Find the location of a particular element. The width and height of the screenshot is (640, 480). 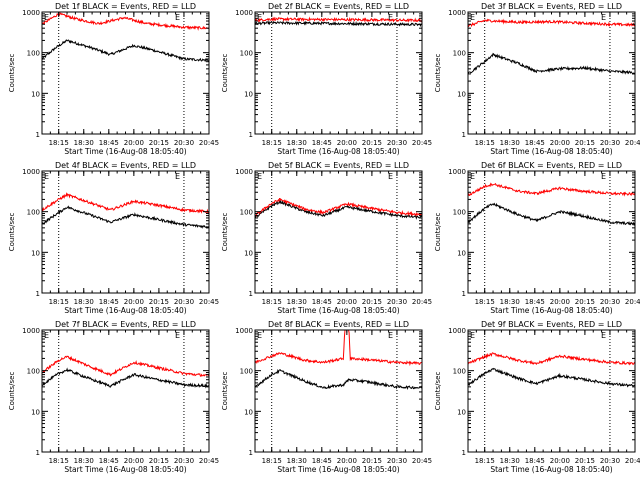

chart-title: Det 6f BLACK = Events, RED = LLD is located at coordinates (551, 165).